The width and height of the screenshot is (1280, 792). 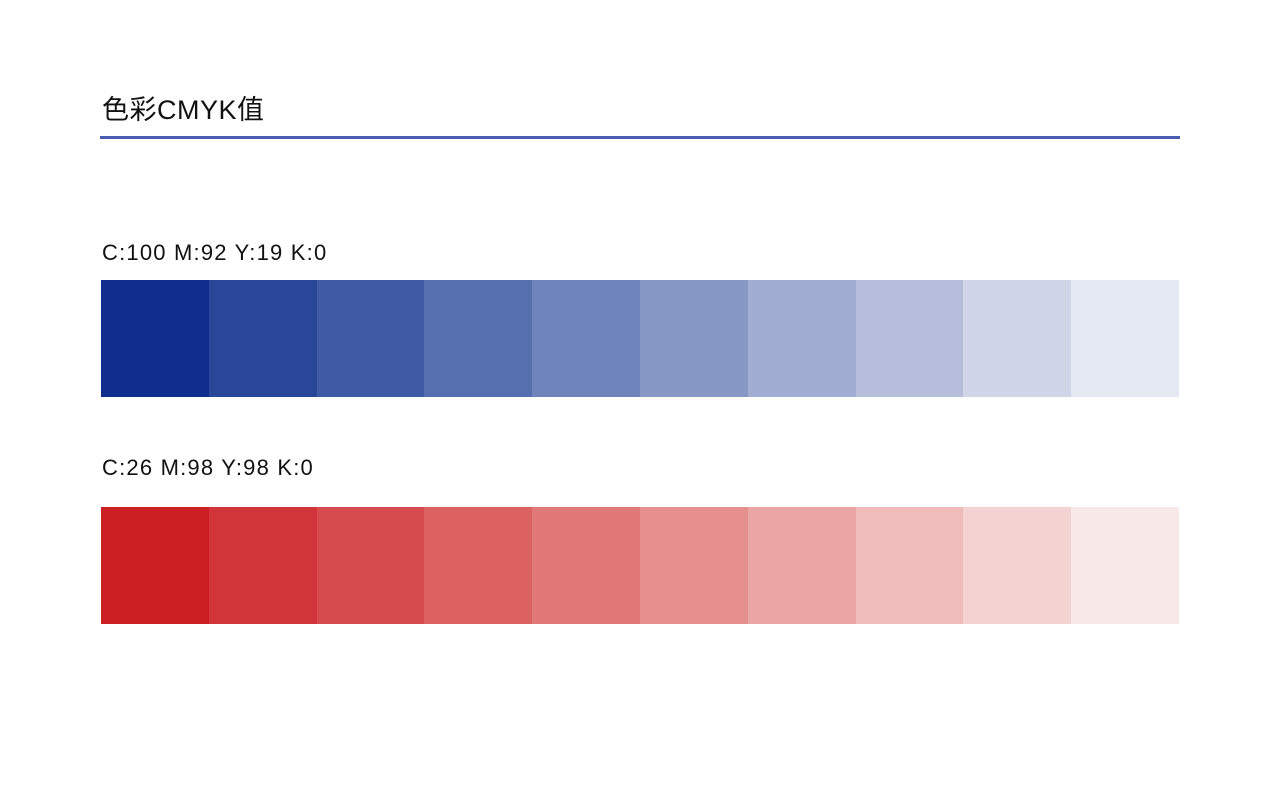 What do you see at coordinates (183, 110) in the screenshot?
I see `title: 色彩CMYK值` at bounding box center [183, 110].